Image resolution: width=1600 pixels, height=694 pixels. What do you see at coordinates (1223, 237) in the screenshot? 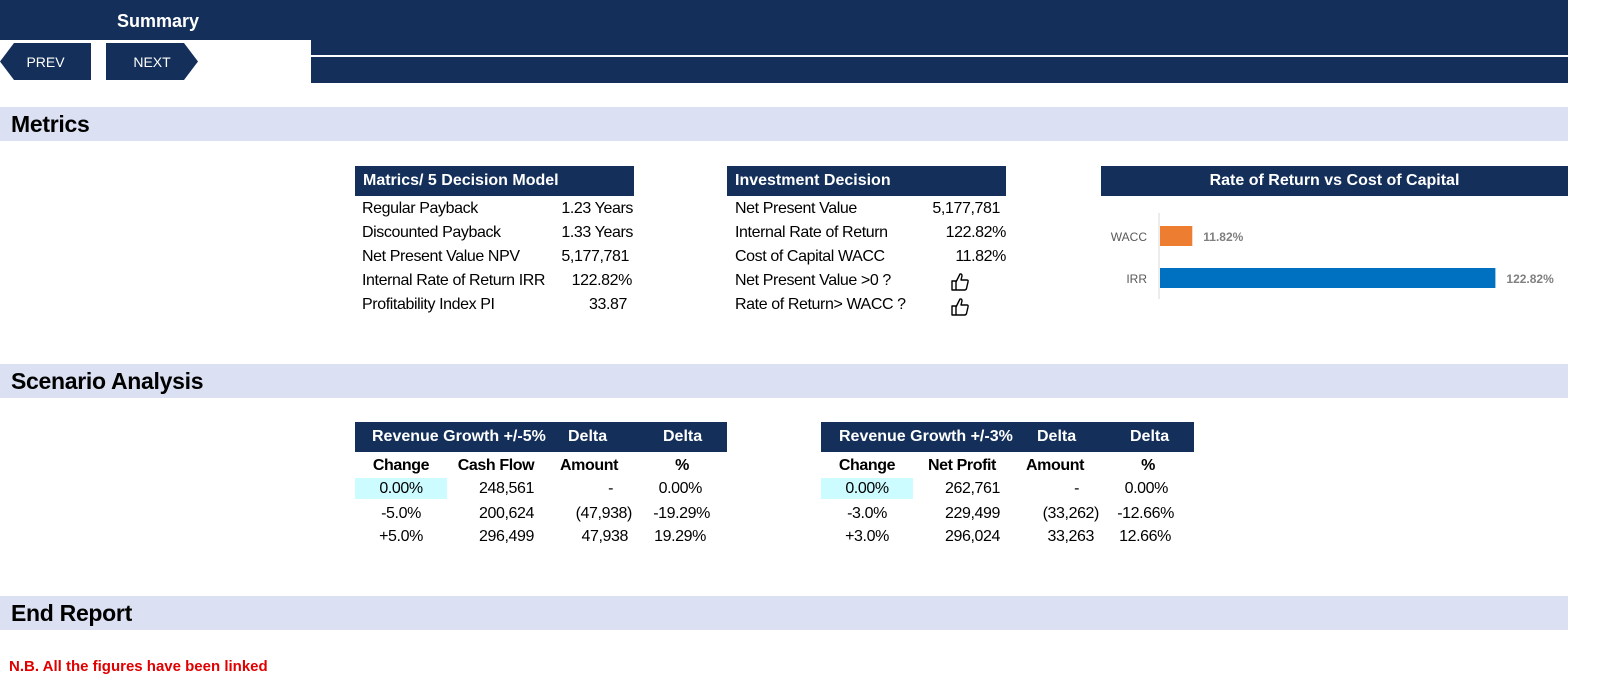
I see `data-label: 11.82%` at bounding box center [1223, 237].